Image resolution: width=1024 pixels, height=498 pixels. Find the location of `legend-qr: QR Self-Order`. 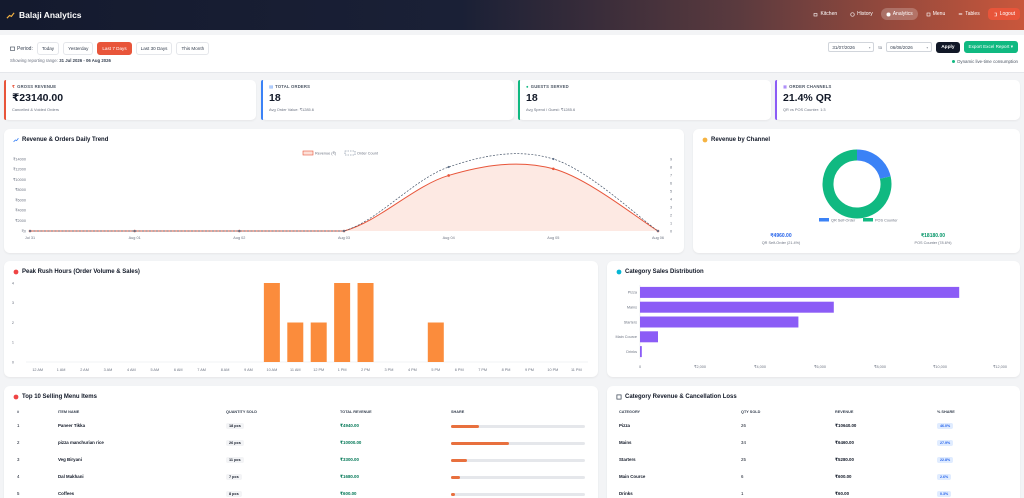

legend-qr: QR Self-Order is located at coordinates (843, 220).